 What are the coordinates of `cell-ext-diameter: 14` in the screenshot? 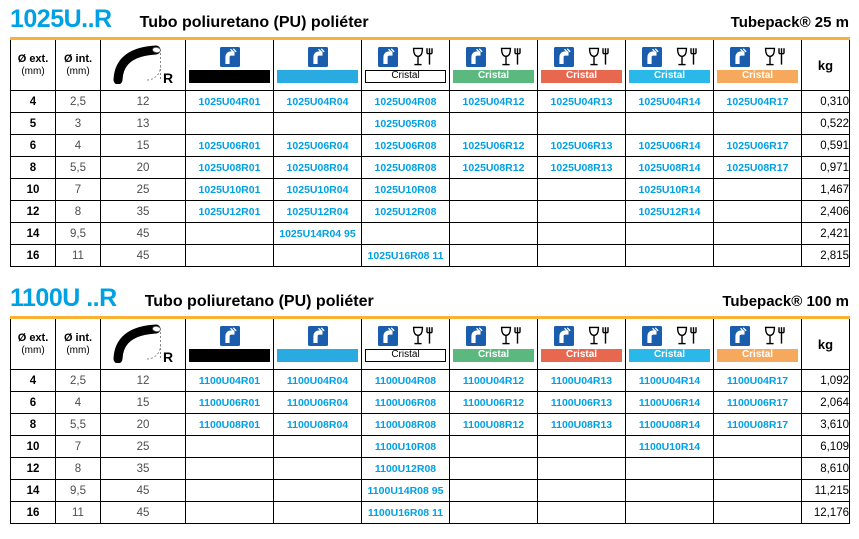 It's located at (33, 490).